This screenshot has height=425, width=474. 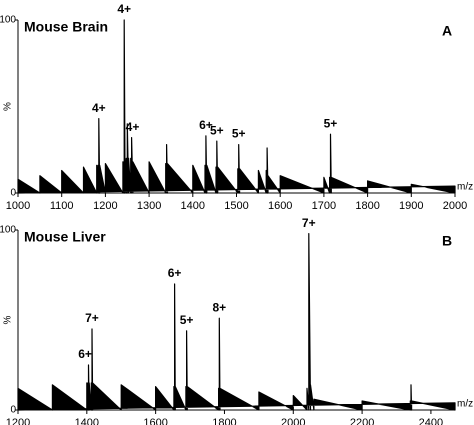 What do you see at coordinates (219, 307) in the screenshot?
I see `charge-label: 8+` at bounding box center [219, 307].